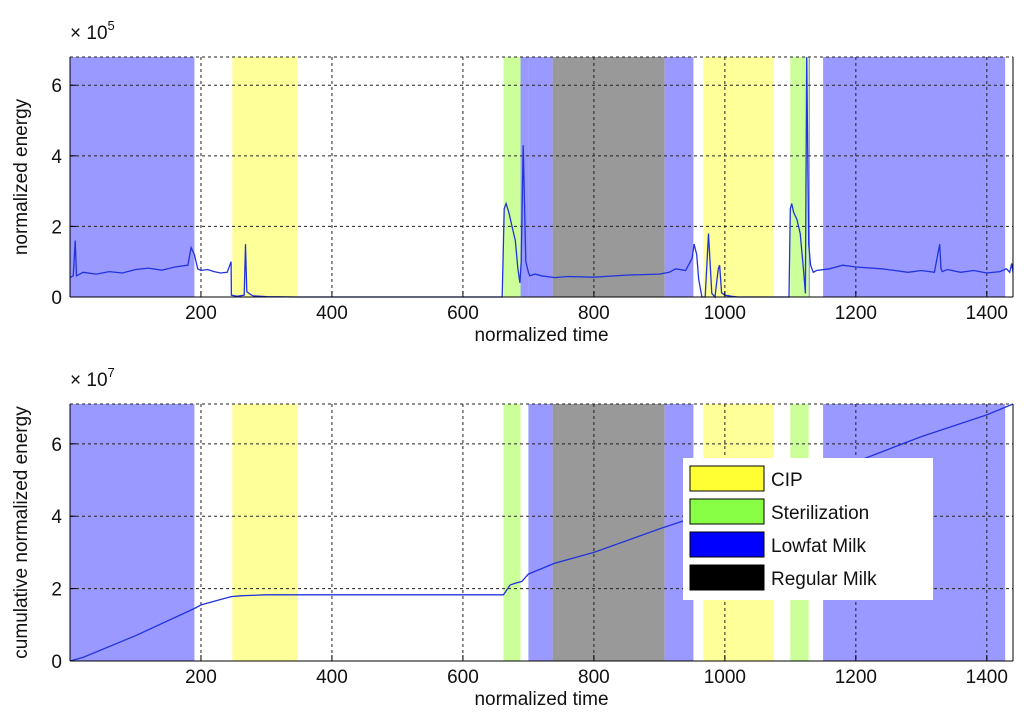  I want to click on top-x-tick-label-0: 200, so click(201, 313).